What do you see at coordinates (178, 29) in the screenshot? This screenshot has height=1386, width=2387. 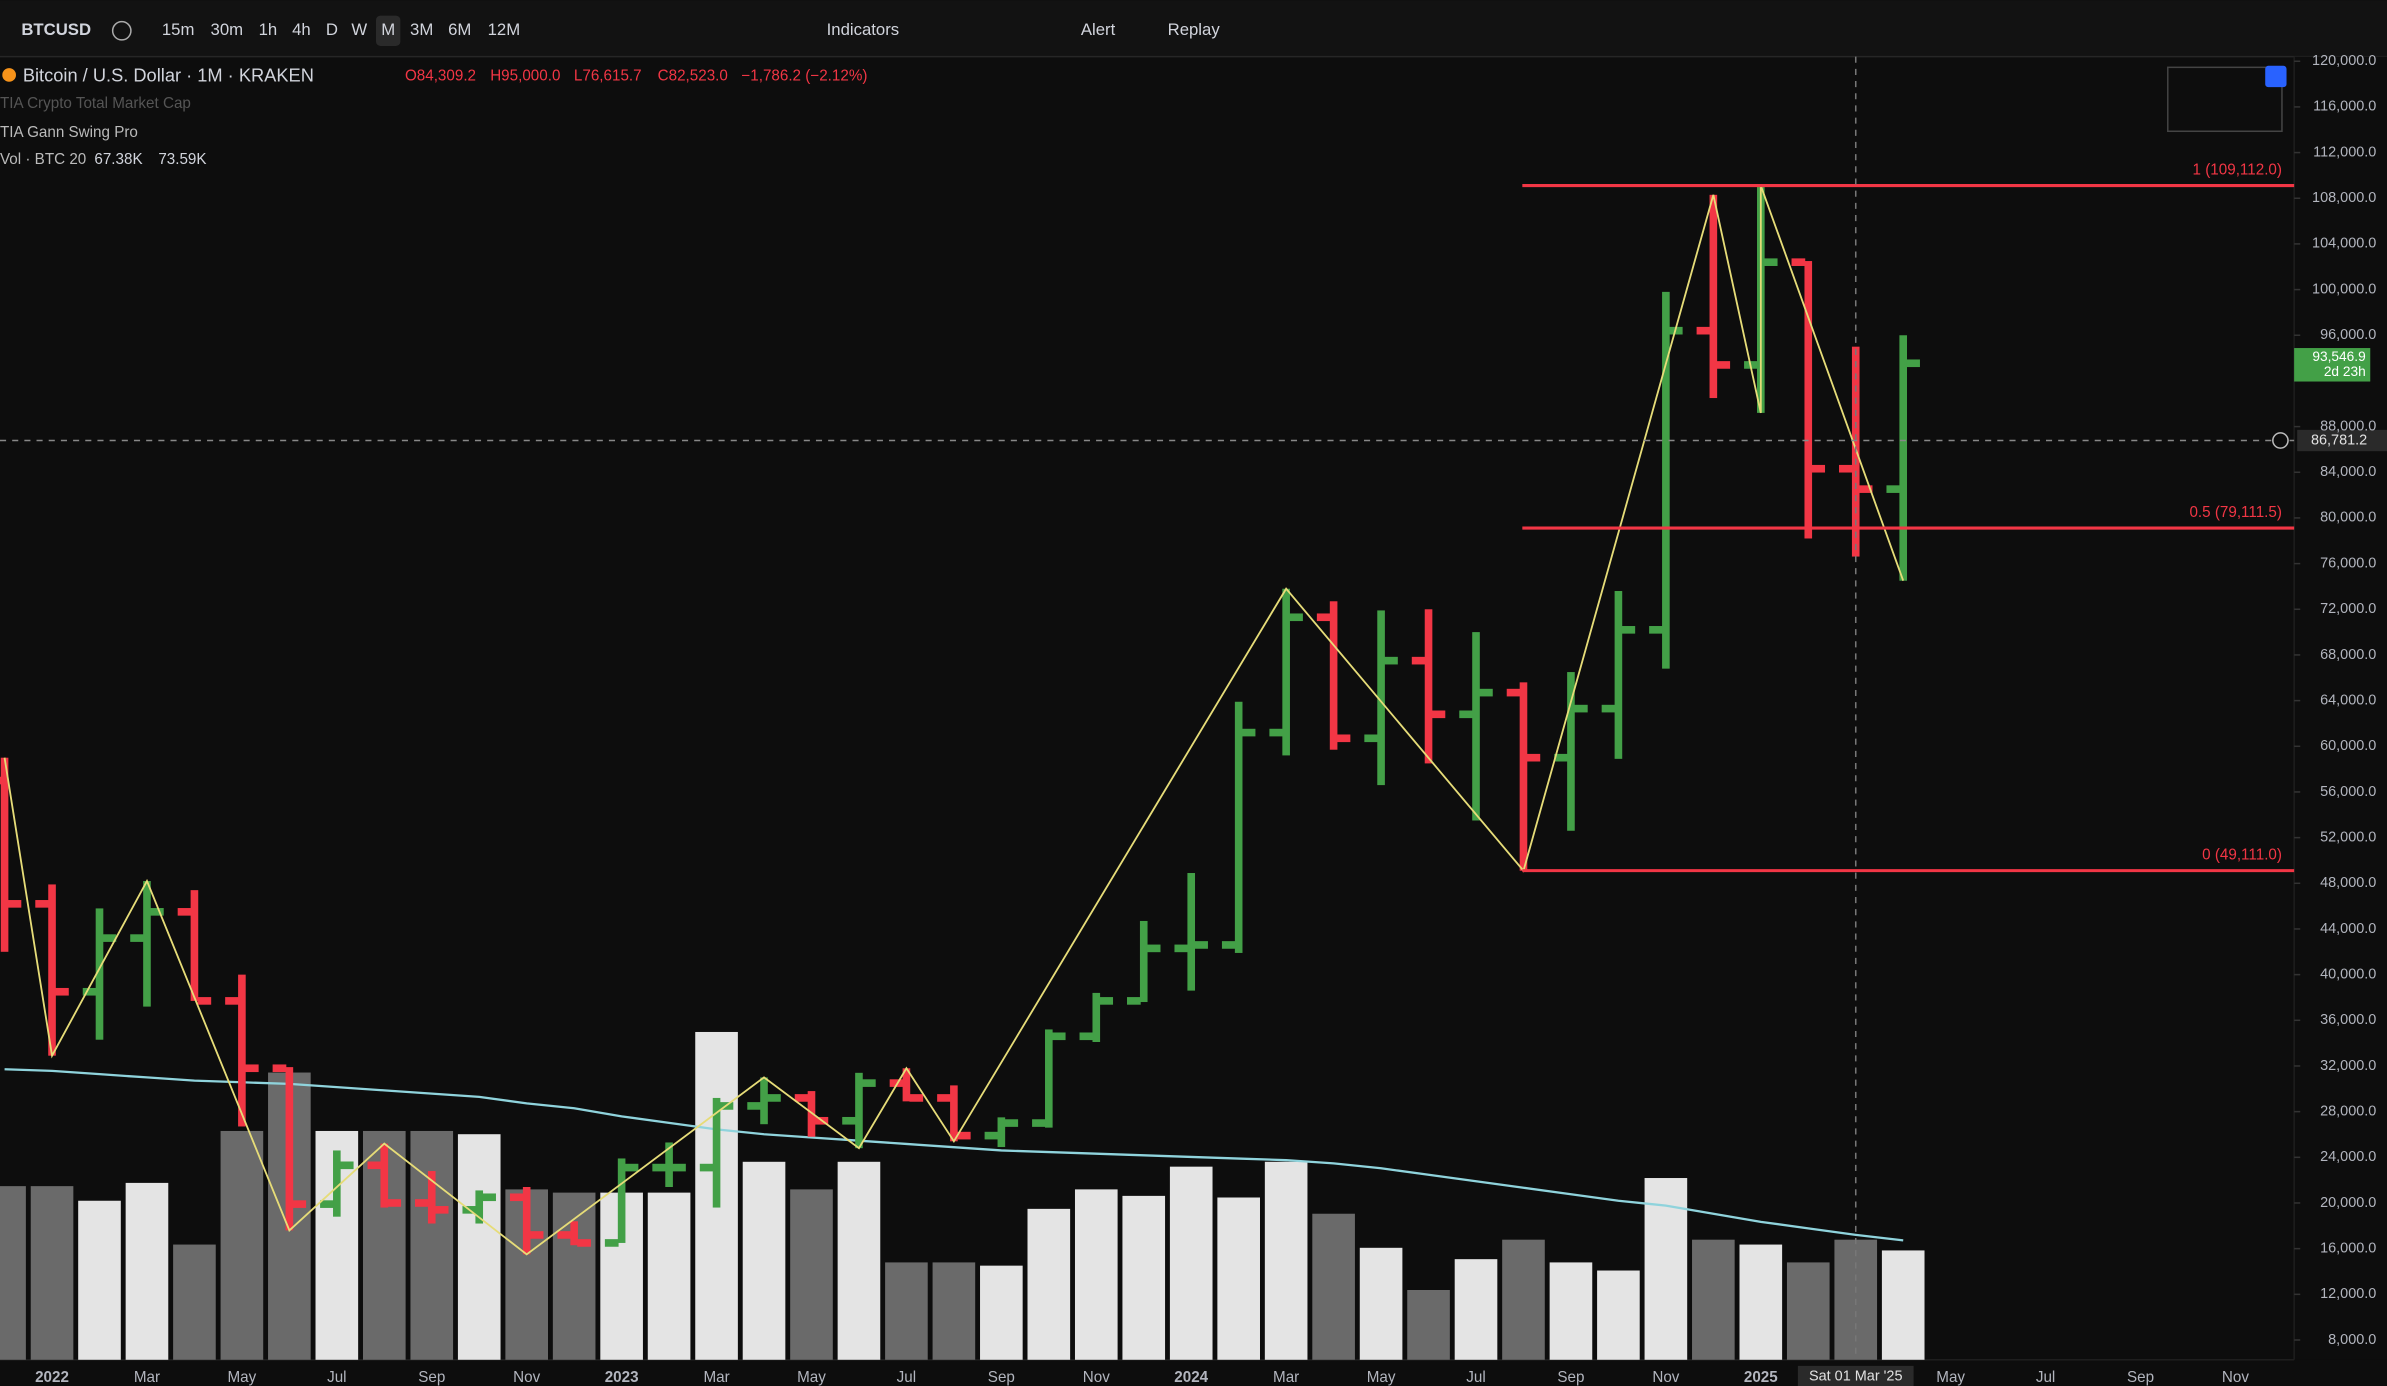 I see `interval-button: 15m` at bounding box center [178, 29].